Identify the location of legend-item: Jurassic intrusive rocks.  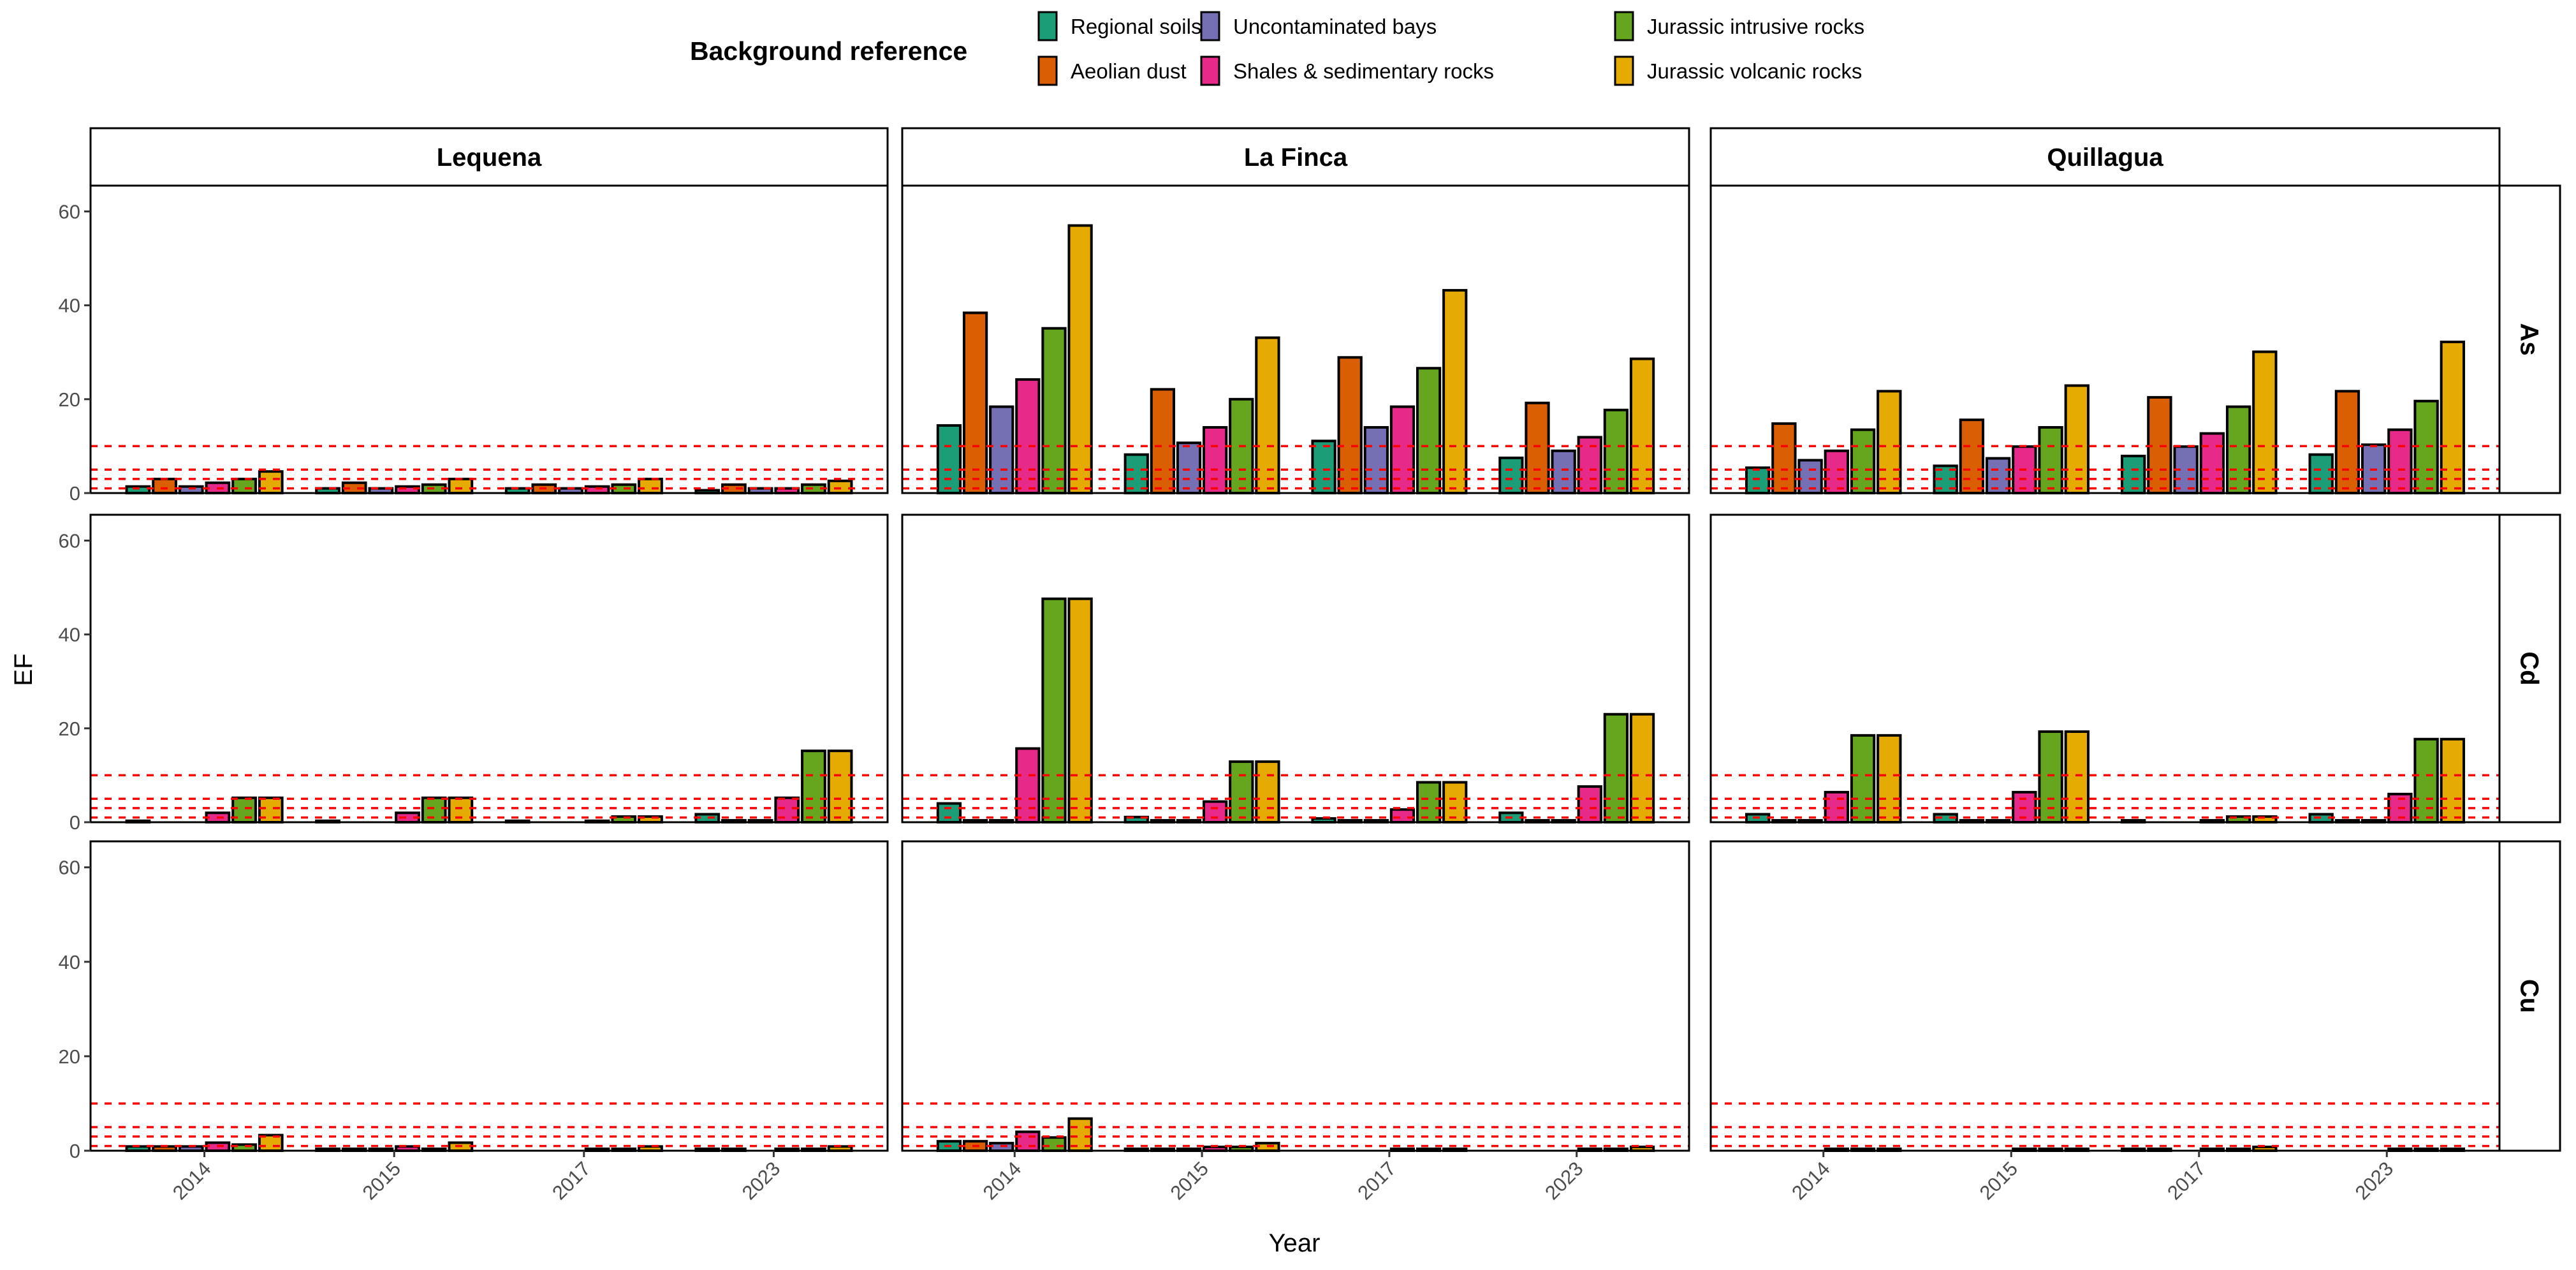
(1739, 26).